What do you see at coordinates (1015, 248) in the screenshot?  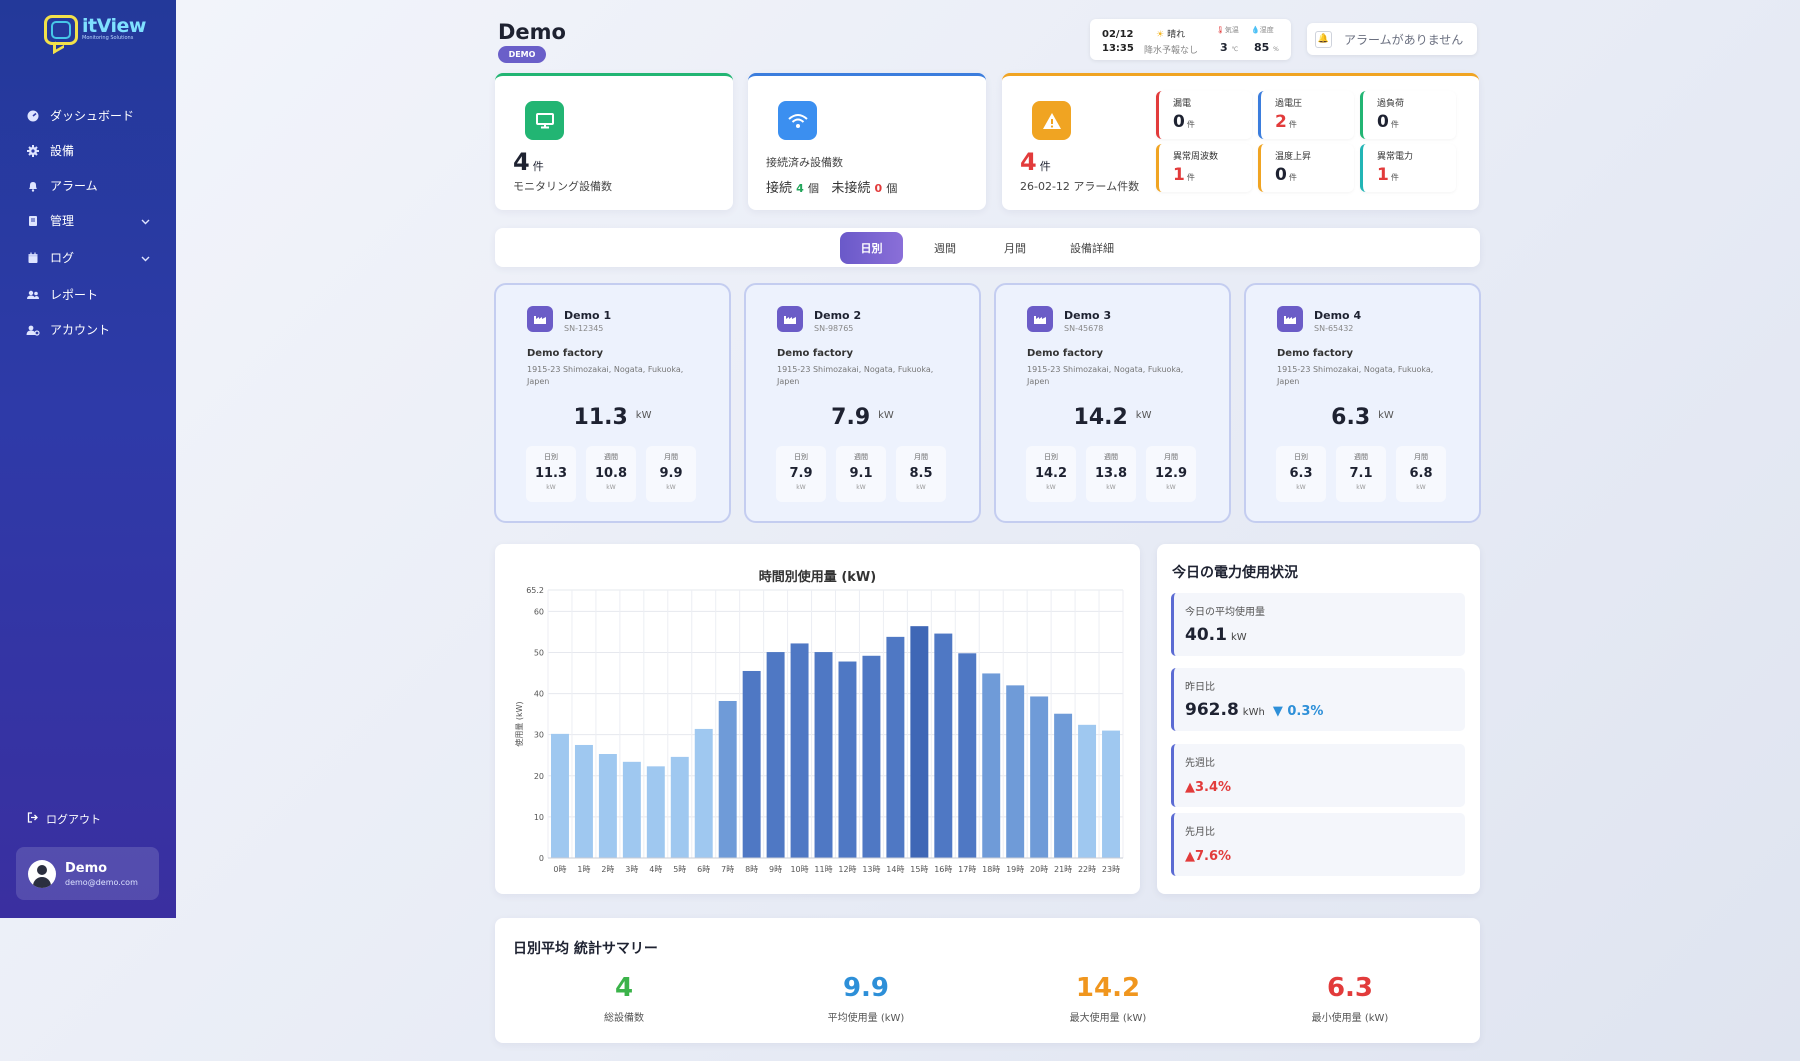 I see `tab-monthly: 月間` at bounding box center [1015, 248].